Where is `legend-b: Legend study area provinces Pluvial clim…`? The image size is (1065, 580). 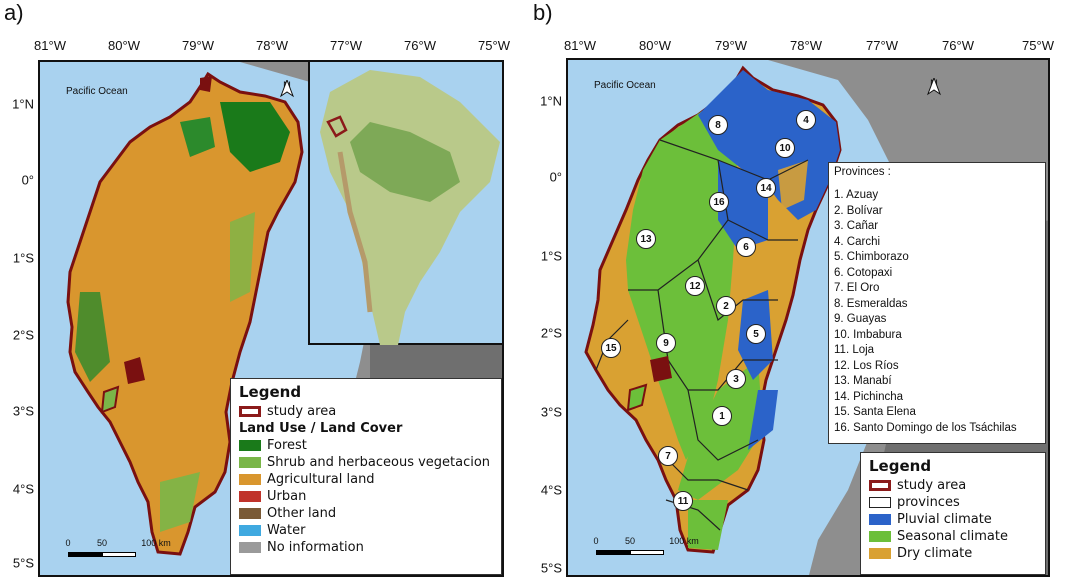
legend-b: Legend study area provinces Pluvial clim… is located at coordinates (953, 513).